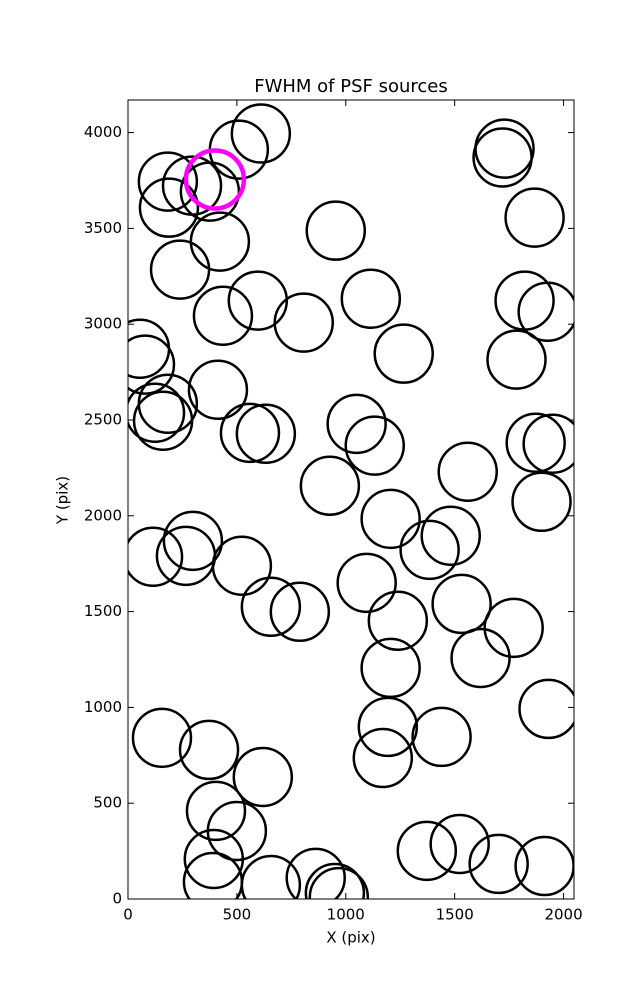  I want to click on x-tick-label: 1000, so click(346, 915).